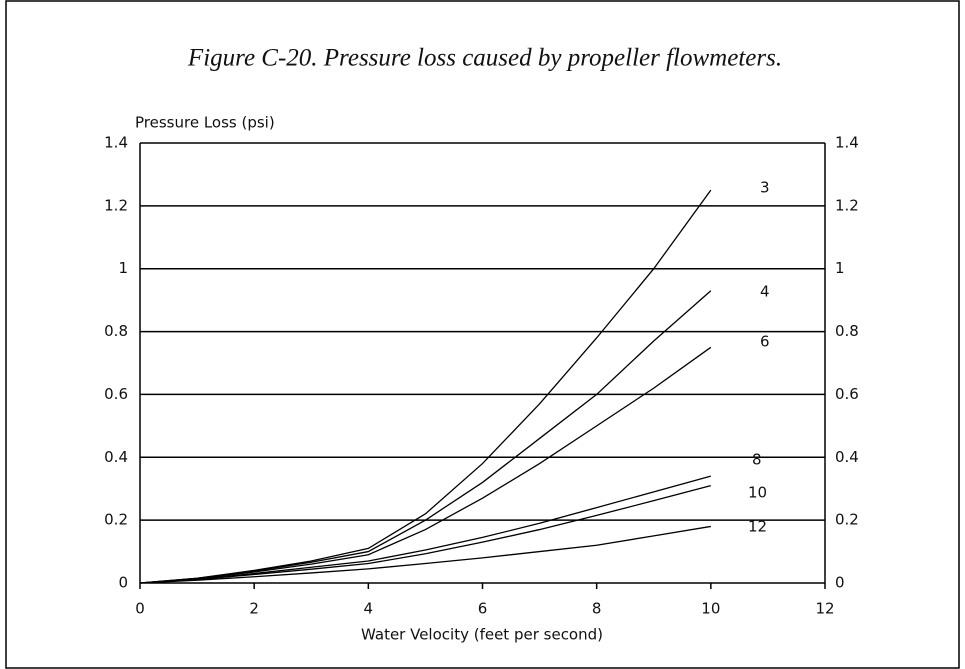 The height and width of the screenshot is (669, 965). I want to click on series-label: 4, so click(765, 292).